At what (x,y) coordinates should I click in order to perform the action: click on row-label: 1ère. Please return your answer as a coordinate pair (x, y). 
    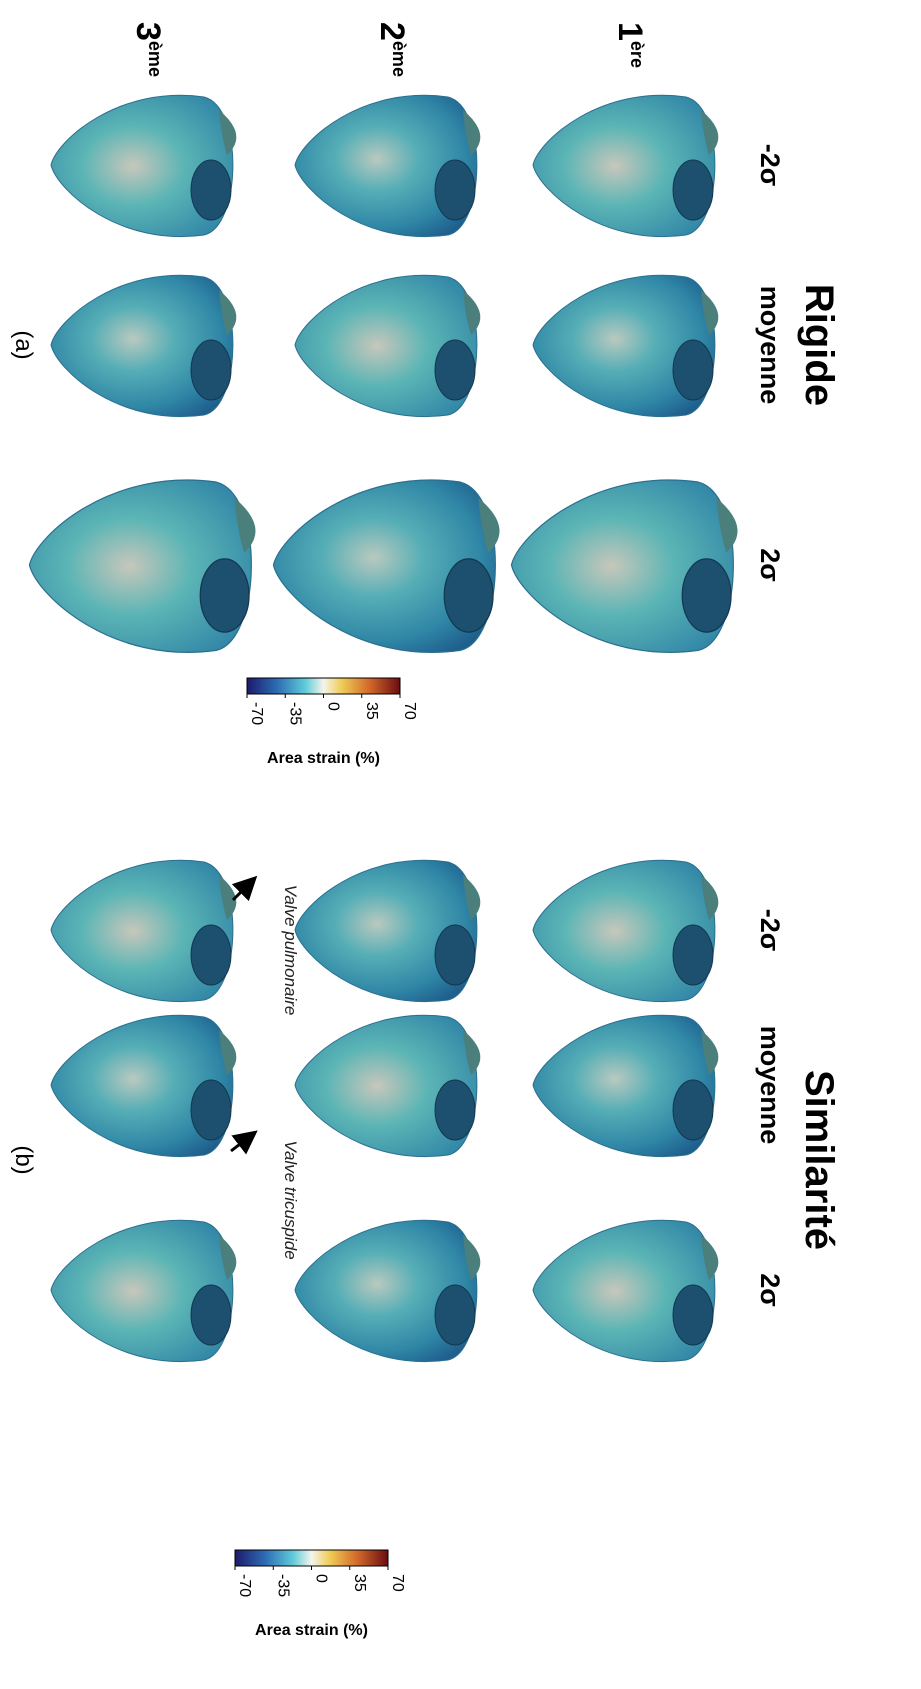
    Looking at the image, I should click on (630, 45).